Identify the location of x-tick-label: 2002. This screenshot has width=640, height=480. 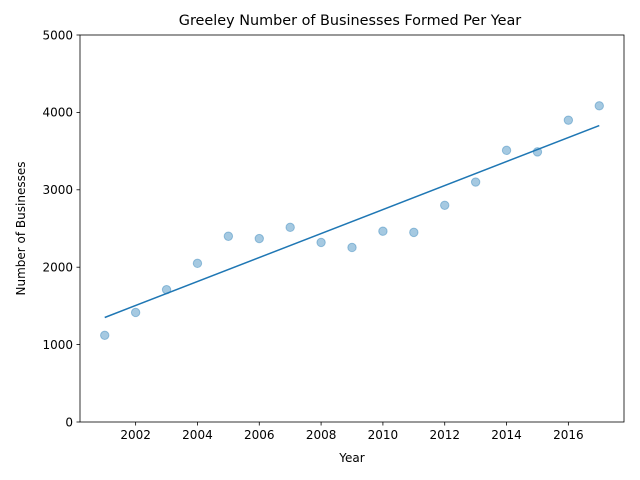
(135, 435).